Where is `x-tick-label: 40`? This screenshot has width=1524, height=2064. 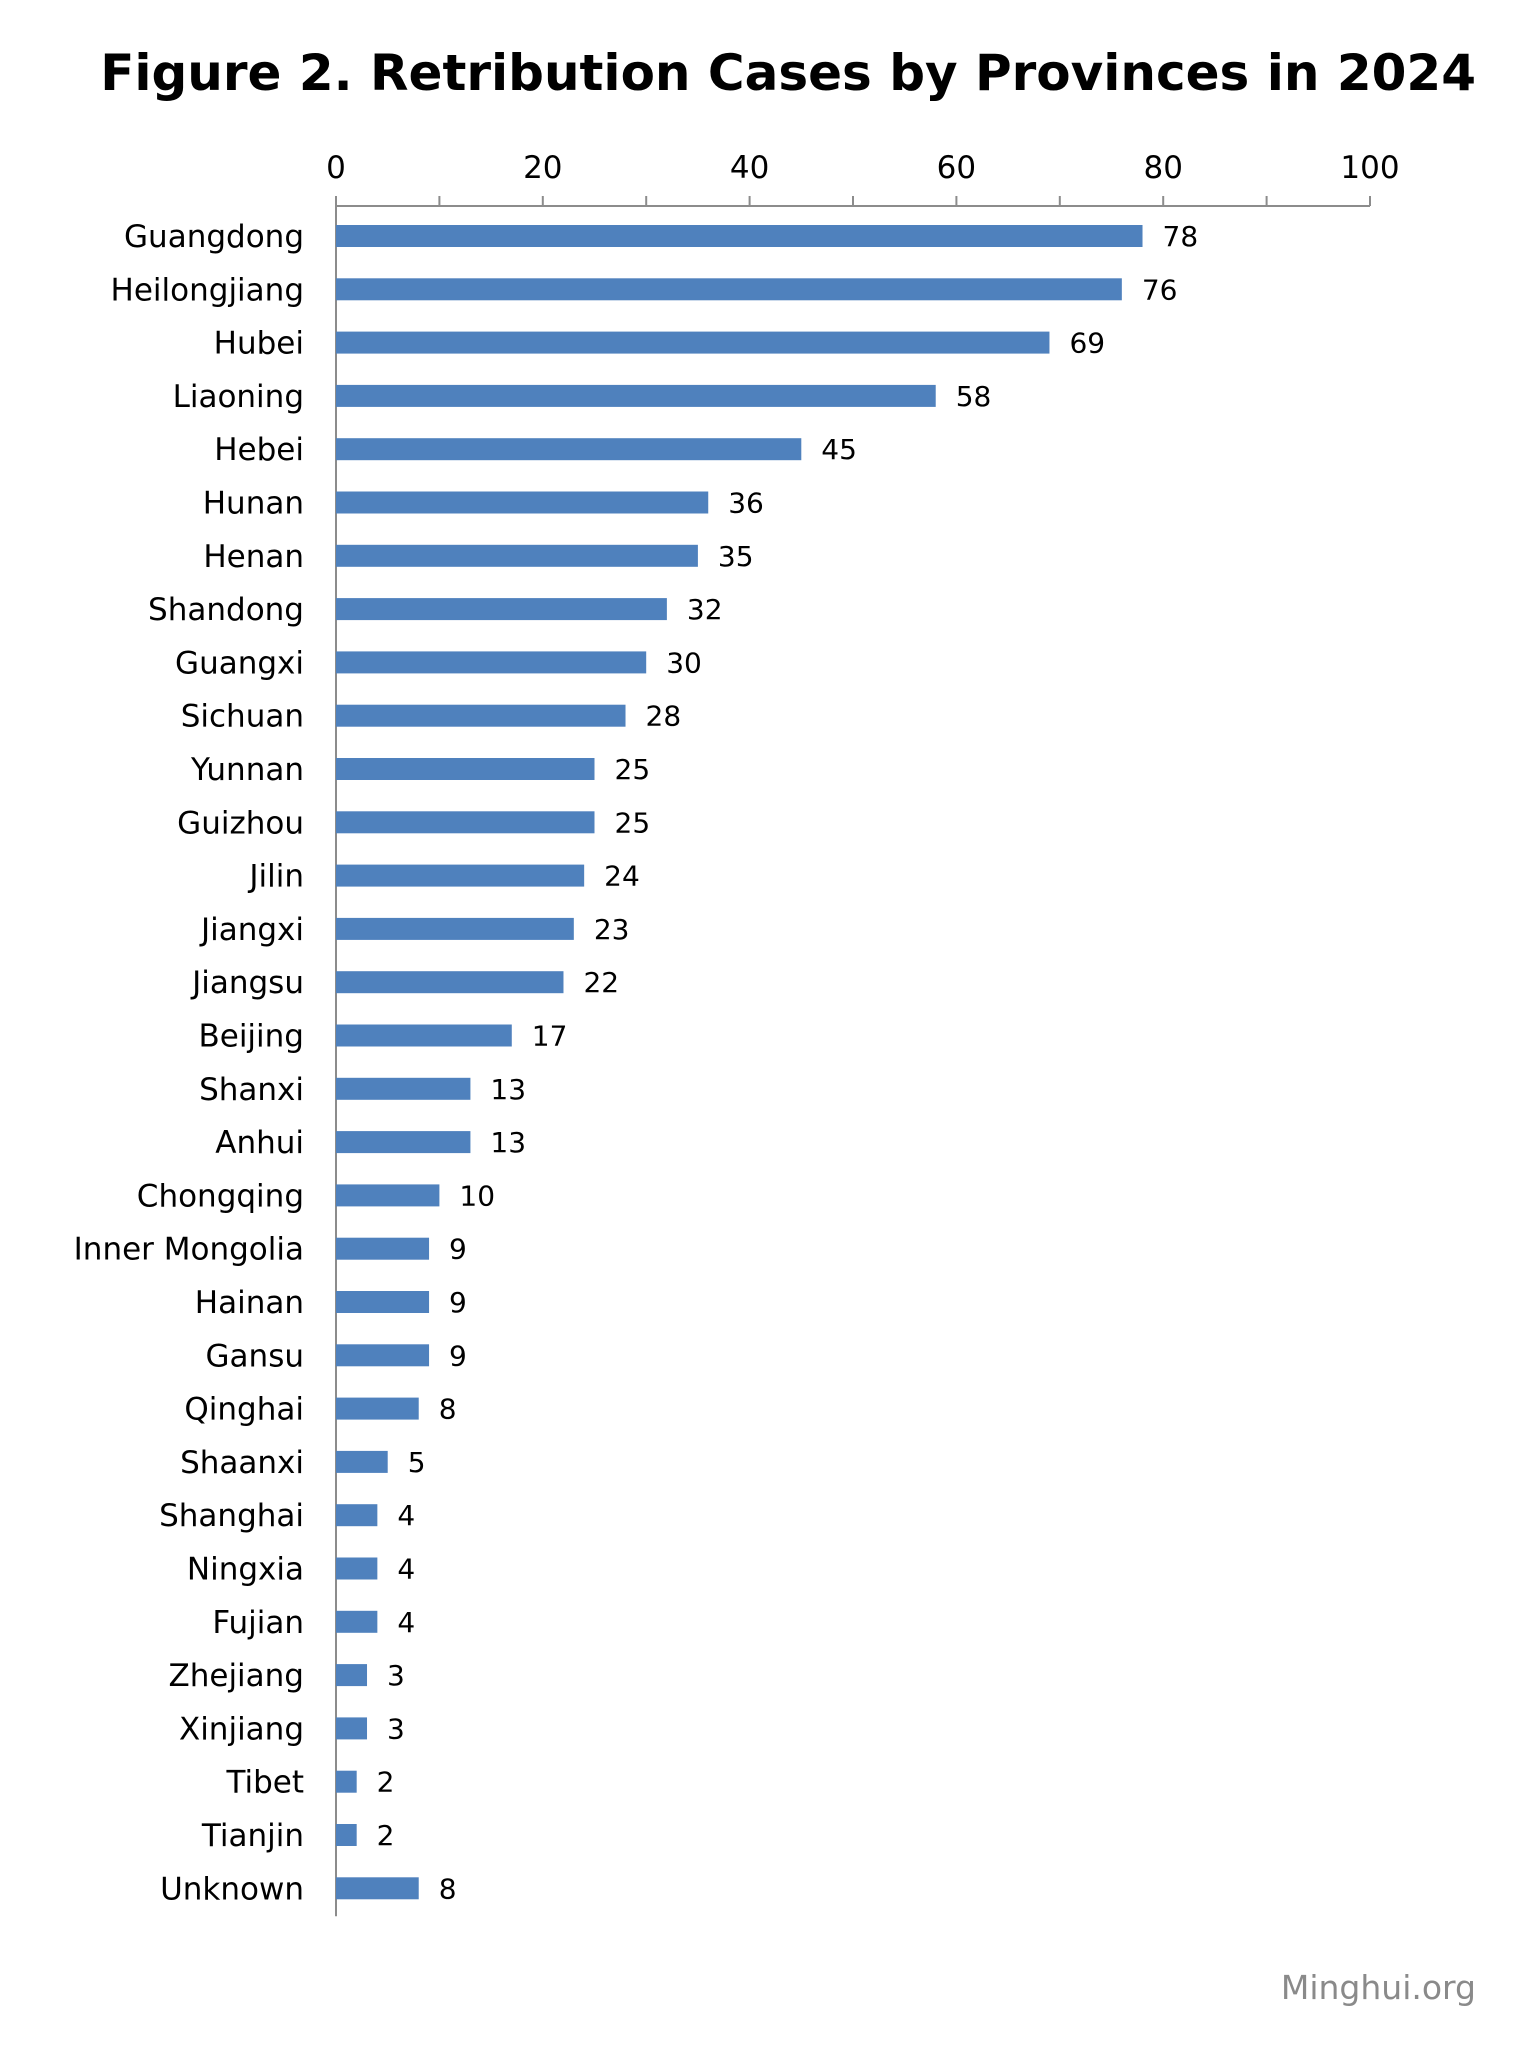 x-tick-label: 40 is located at coordinates (749, 168).